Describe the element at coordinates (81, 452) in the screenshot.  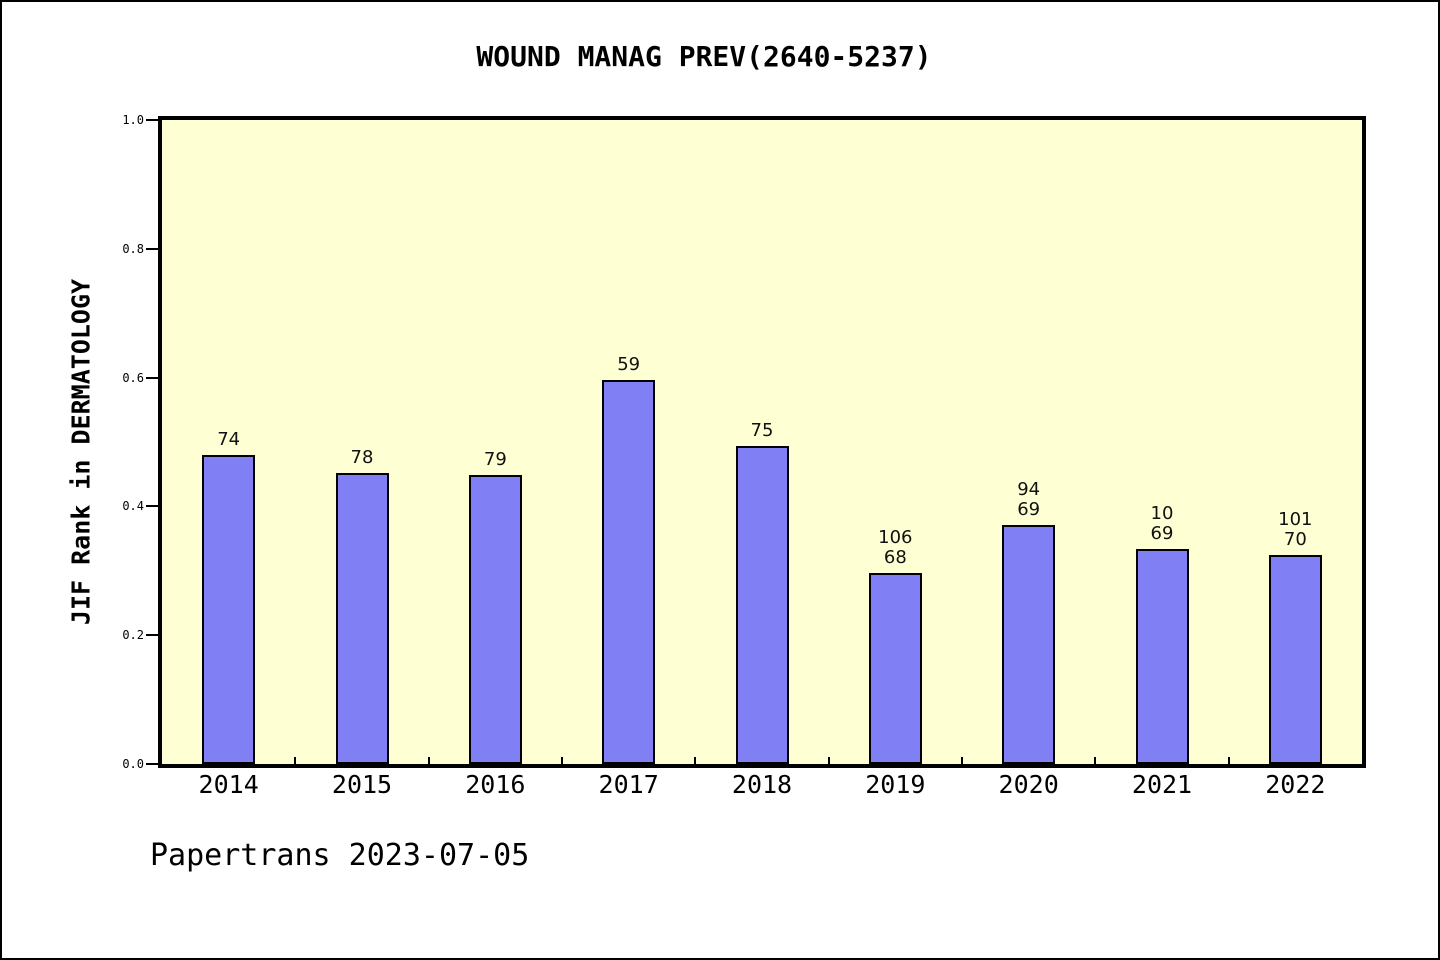
I see `y-axis-title: JIF Rank in DERMATOLOGY` at that location.